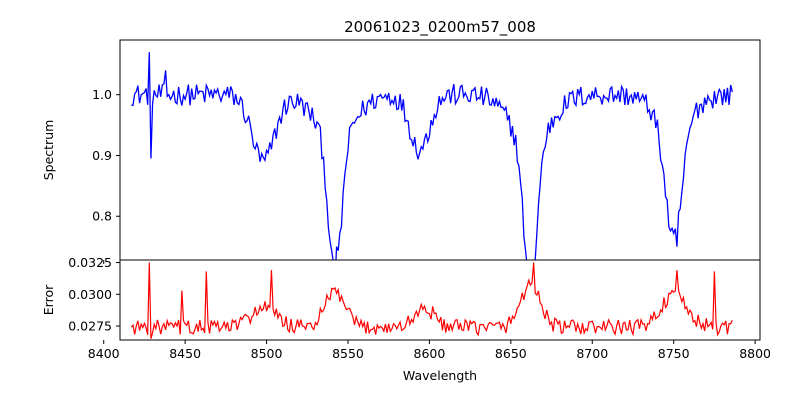  What do you see at coordinates (267, 353) in the screenshot?
I see `error-xtick-label: 8500` at bounding box center [267, 353].